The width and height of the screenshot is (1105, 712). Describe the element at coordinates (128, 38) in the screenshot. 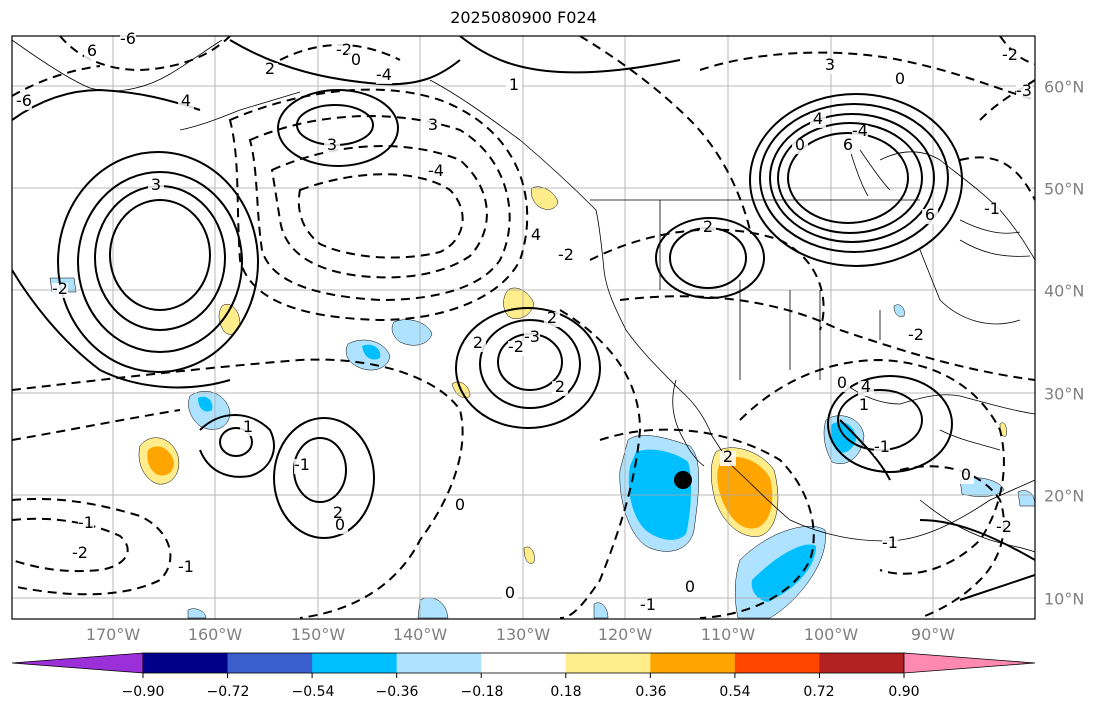

I see `contour-label: -6` at that location.